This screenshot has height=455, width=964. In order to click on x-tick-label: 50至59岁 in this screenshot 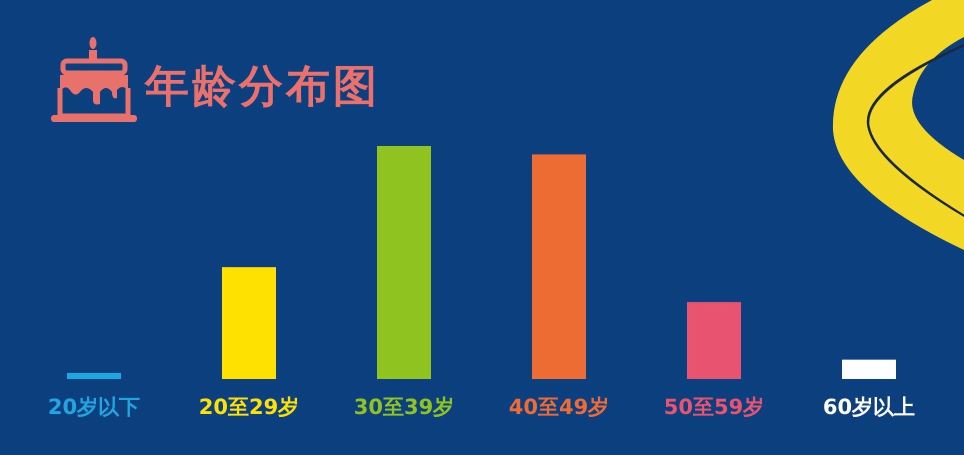, I will do `click(714, 407)`.